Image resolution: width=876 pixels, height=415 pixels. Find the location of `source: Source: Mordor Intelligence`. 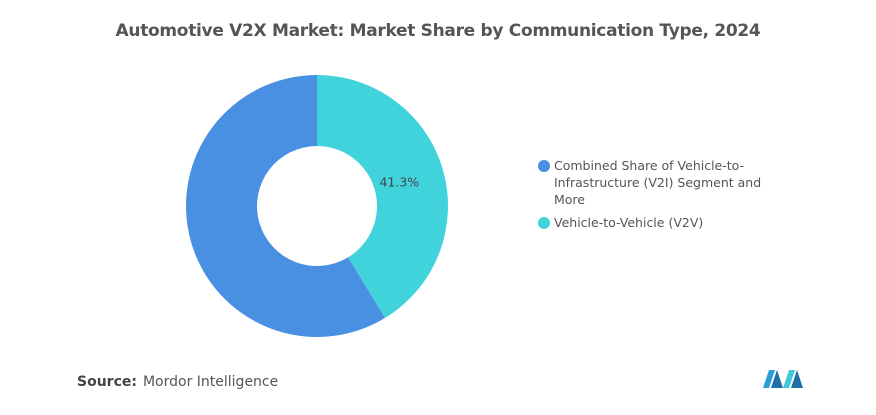

source: Source: Mordor Intelligence is located at coordinates (177, 382).